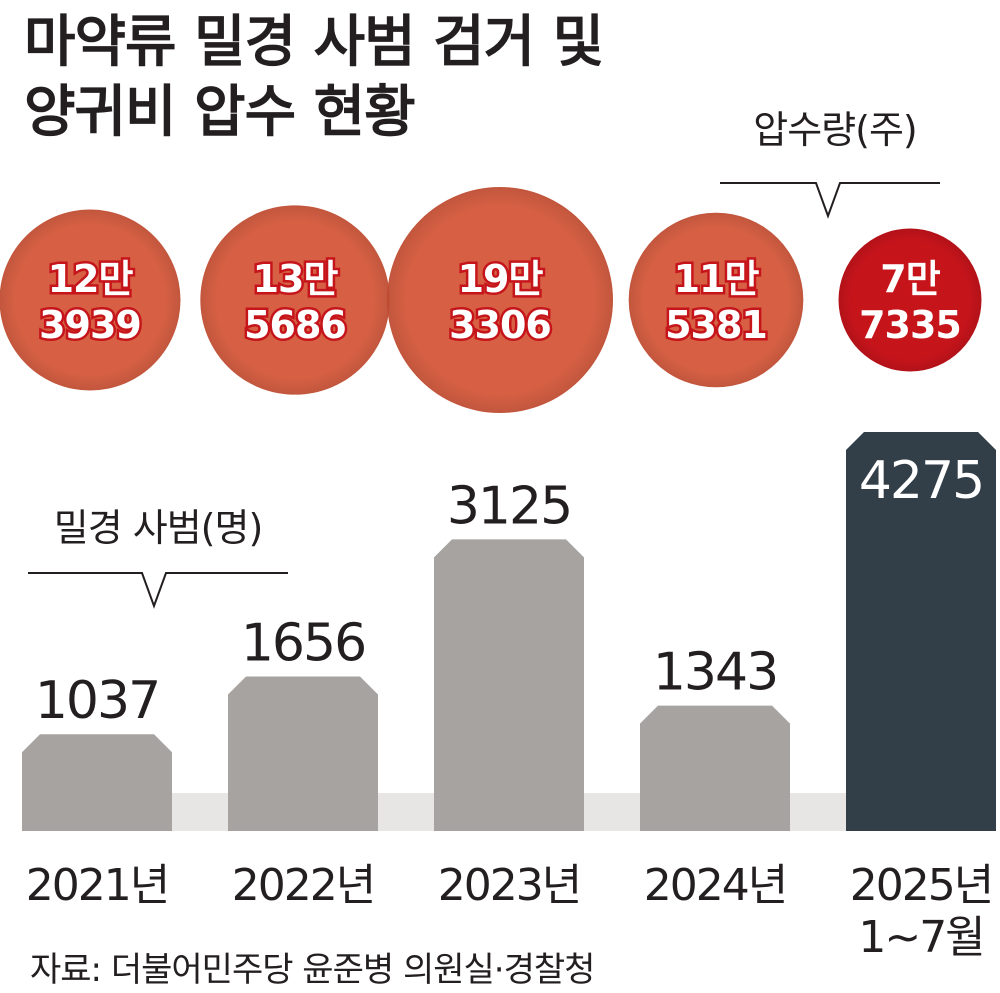 The height and width of the screenshot is (993, 1000). What do you see at coordinates (97, 885) in the screenshot?
I see `x-label-1-line-1: 2021년` at bounding box center [97, 885].